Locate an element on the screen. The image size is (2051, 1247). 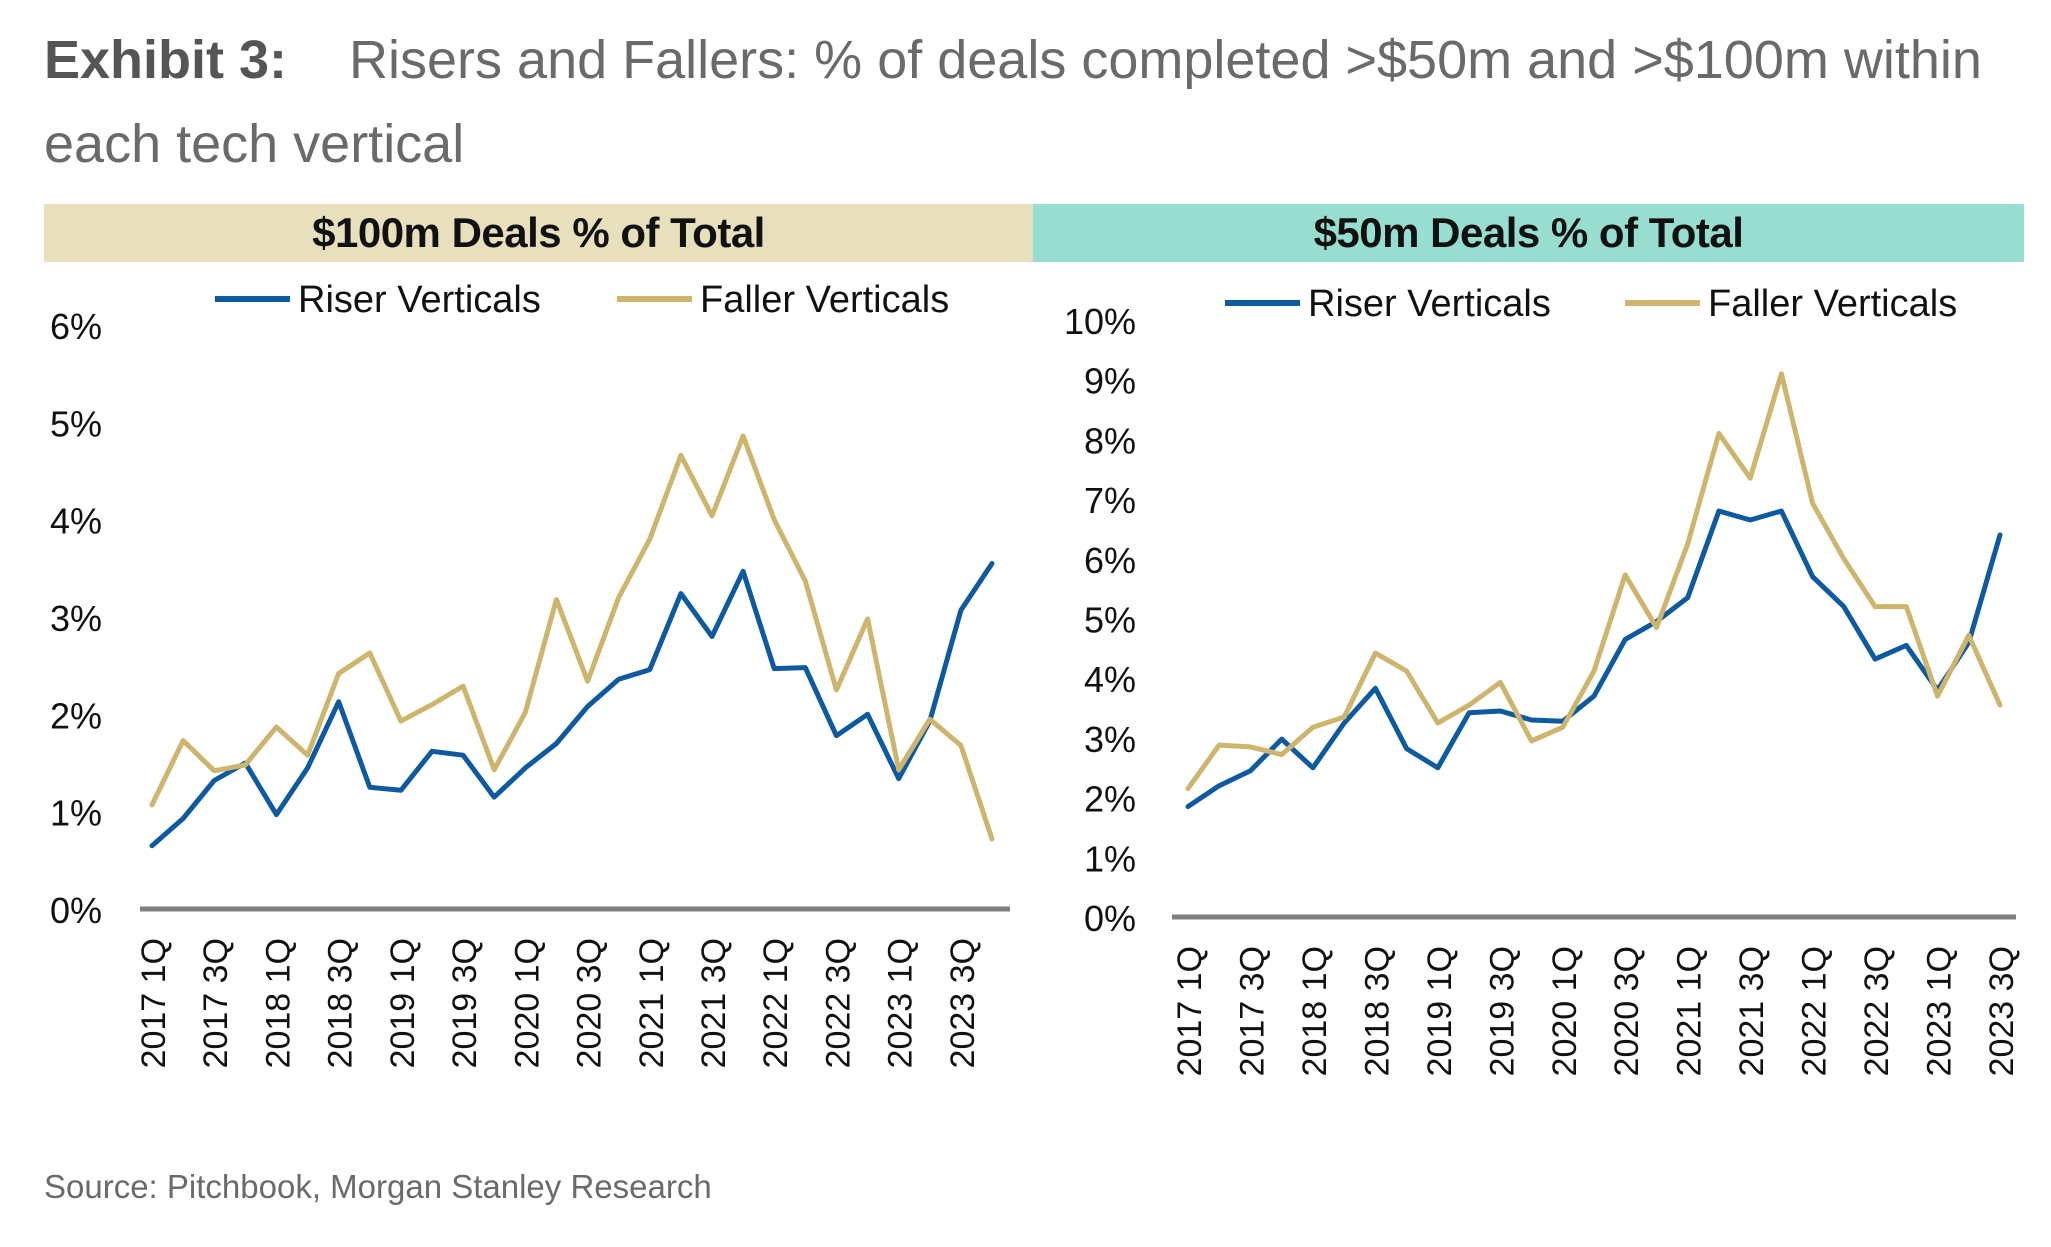
c100-x-tick-label: 2021 3Q is located at coordinates (714, 1003).